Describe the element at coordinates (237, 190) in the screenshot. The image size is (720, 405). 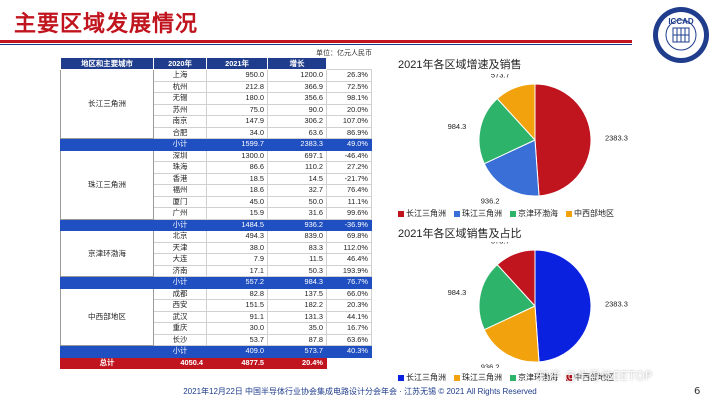
I see `value-cell: 18.6` at that location.